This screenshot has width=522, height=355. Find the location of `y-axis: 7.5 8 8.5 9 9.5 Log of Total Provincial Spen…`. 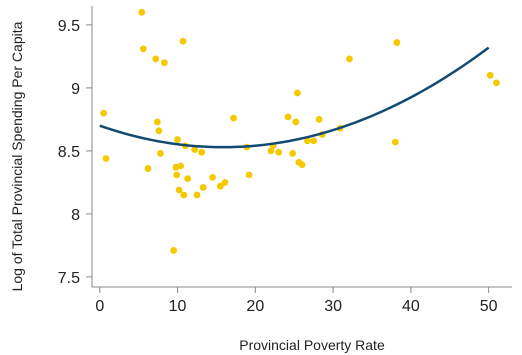

y-axis: 7.5 8 8.5 9 9.5 Log of Total Provincial Spen… is located at coordinates (51, 148).